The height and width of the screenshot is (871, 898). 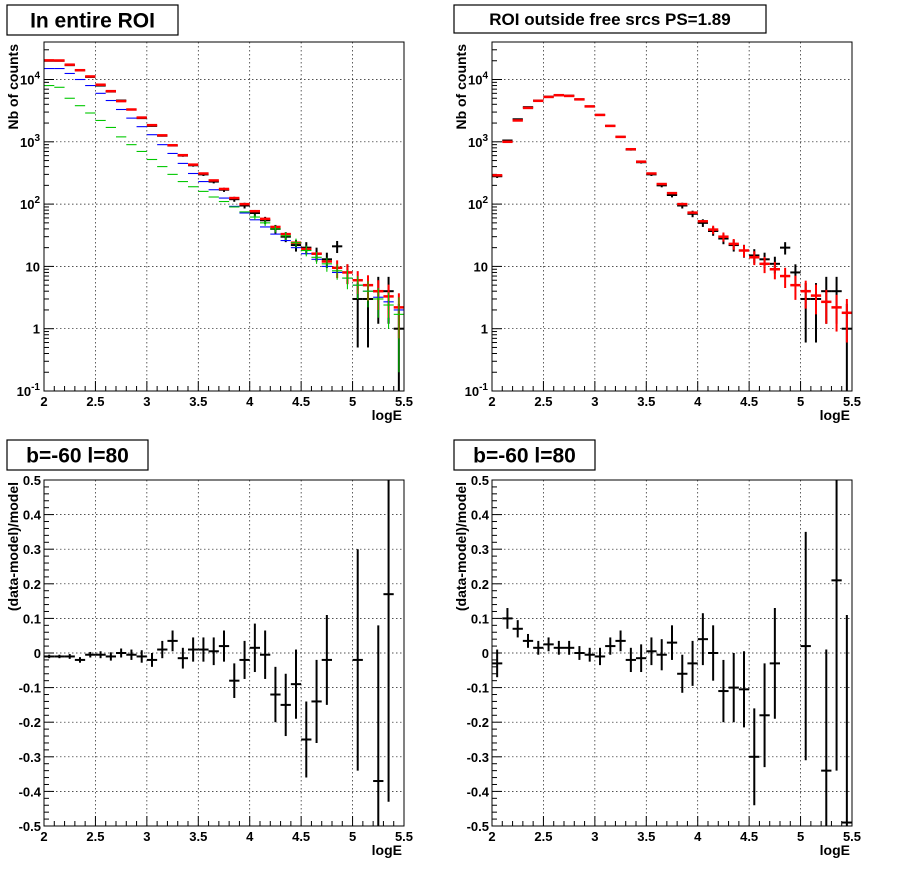 I want to click on series-group, so click(x=672, y=242).